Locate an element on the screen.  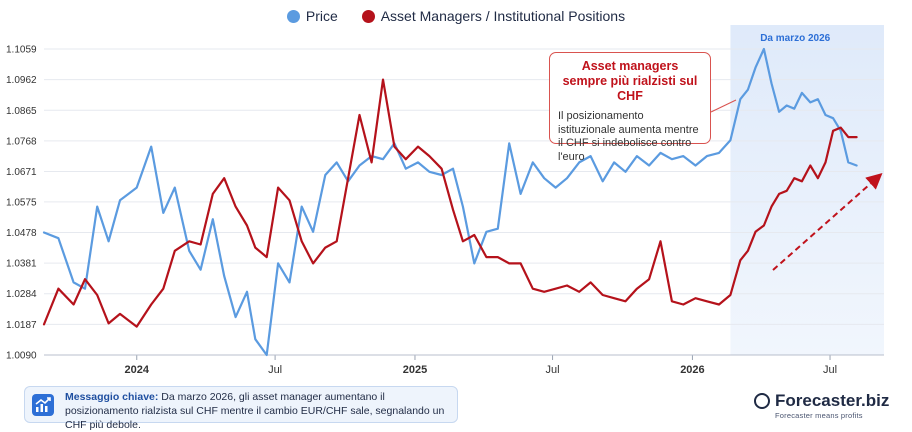
legend-label-price: Price is located at coordinates (321, 16).